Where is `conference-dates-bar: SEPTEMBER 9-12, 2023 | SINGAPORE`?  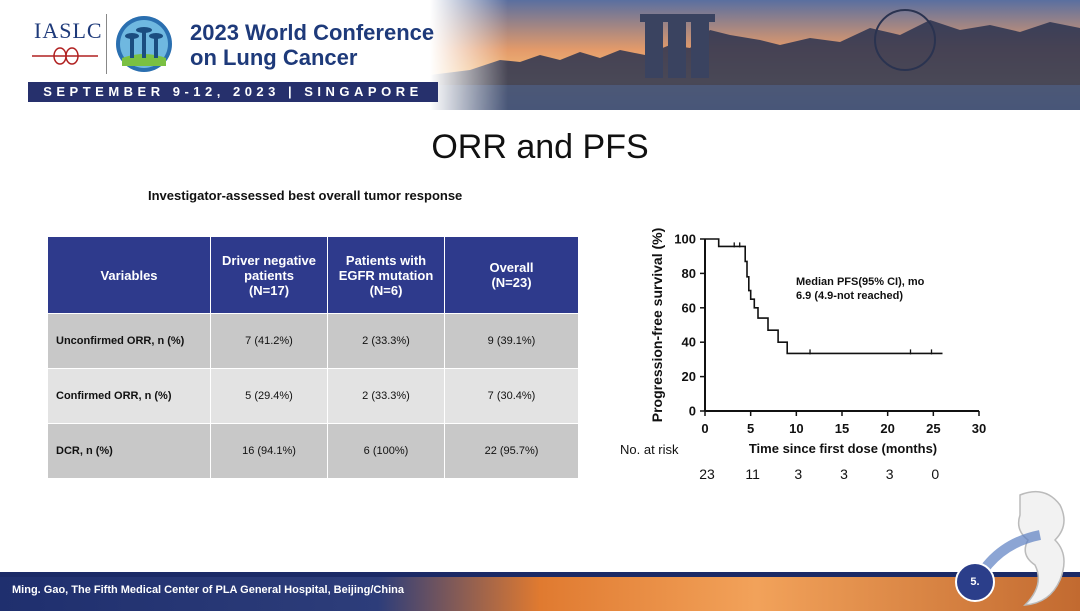 conference-dates-bar: SEPTEMBER 9-12, 2023 | SINGAPORE is located at coordinates (233, 92).